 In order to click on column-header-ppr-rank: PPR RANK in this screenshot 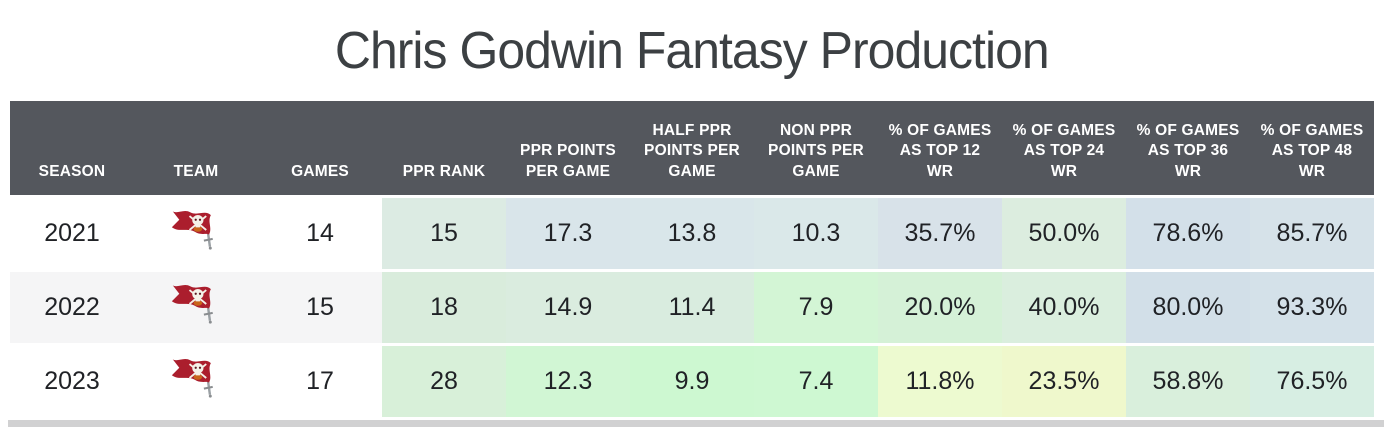, I will do `click(444, 148)`.